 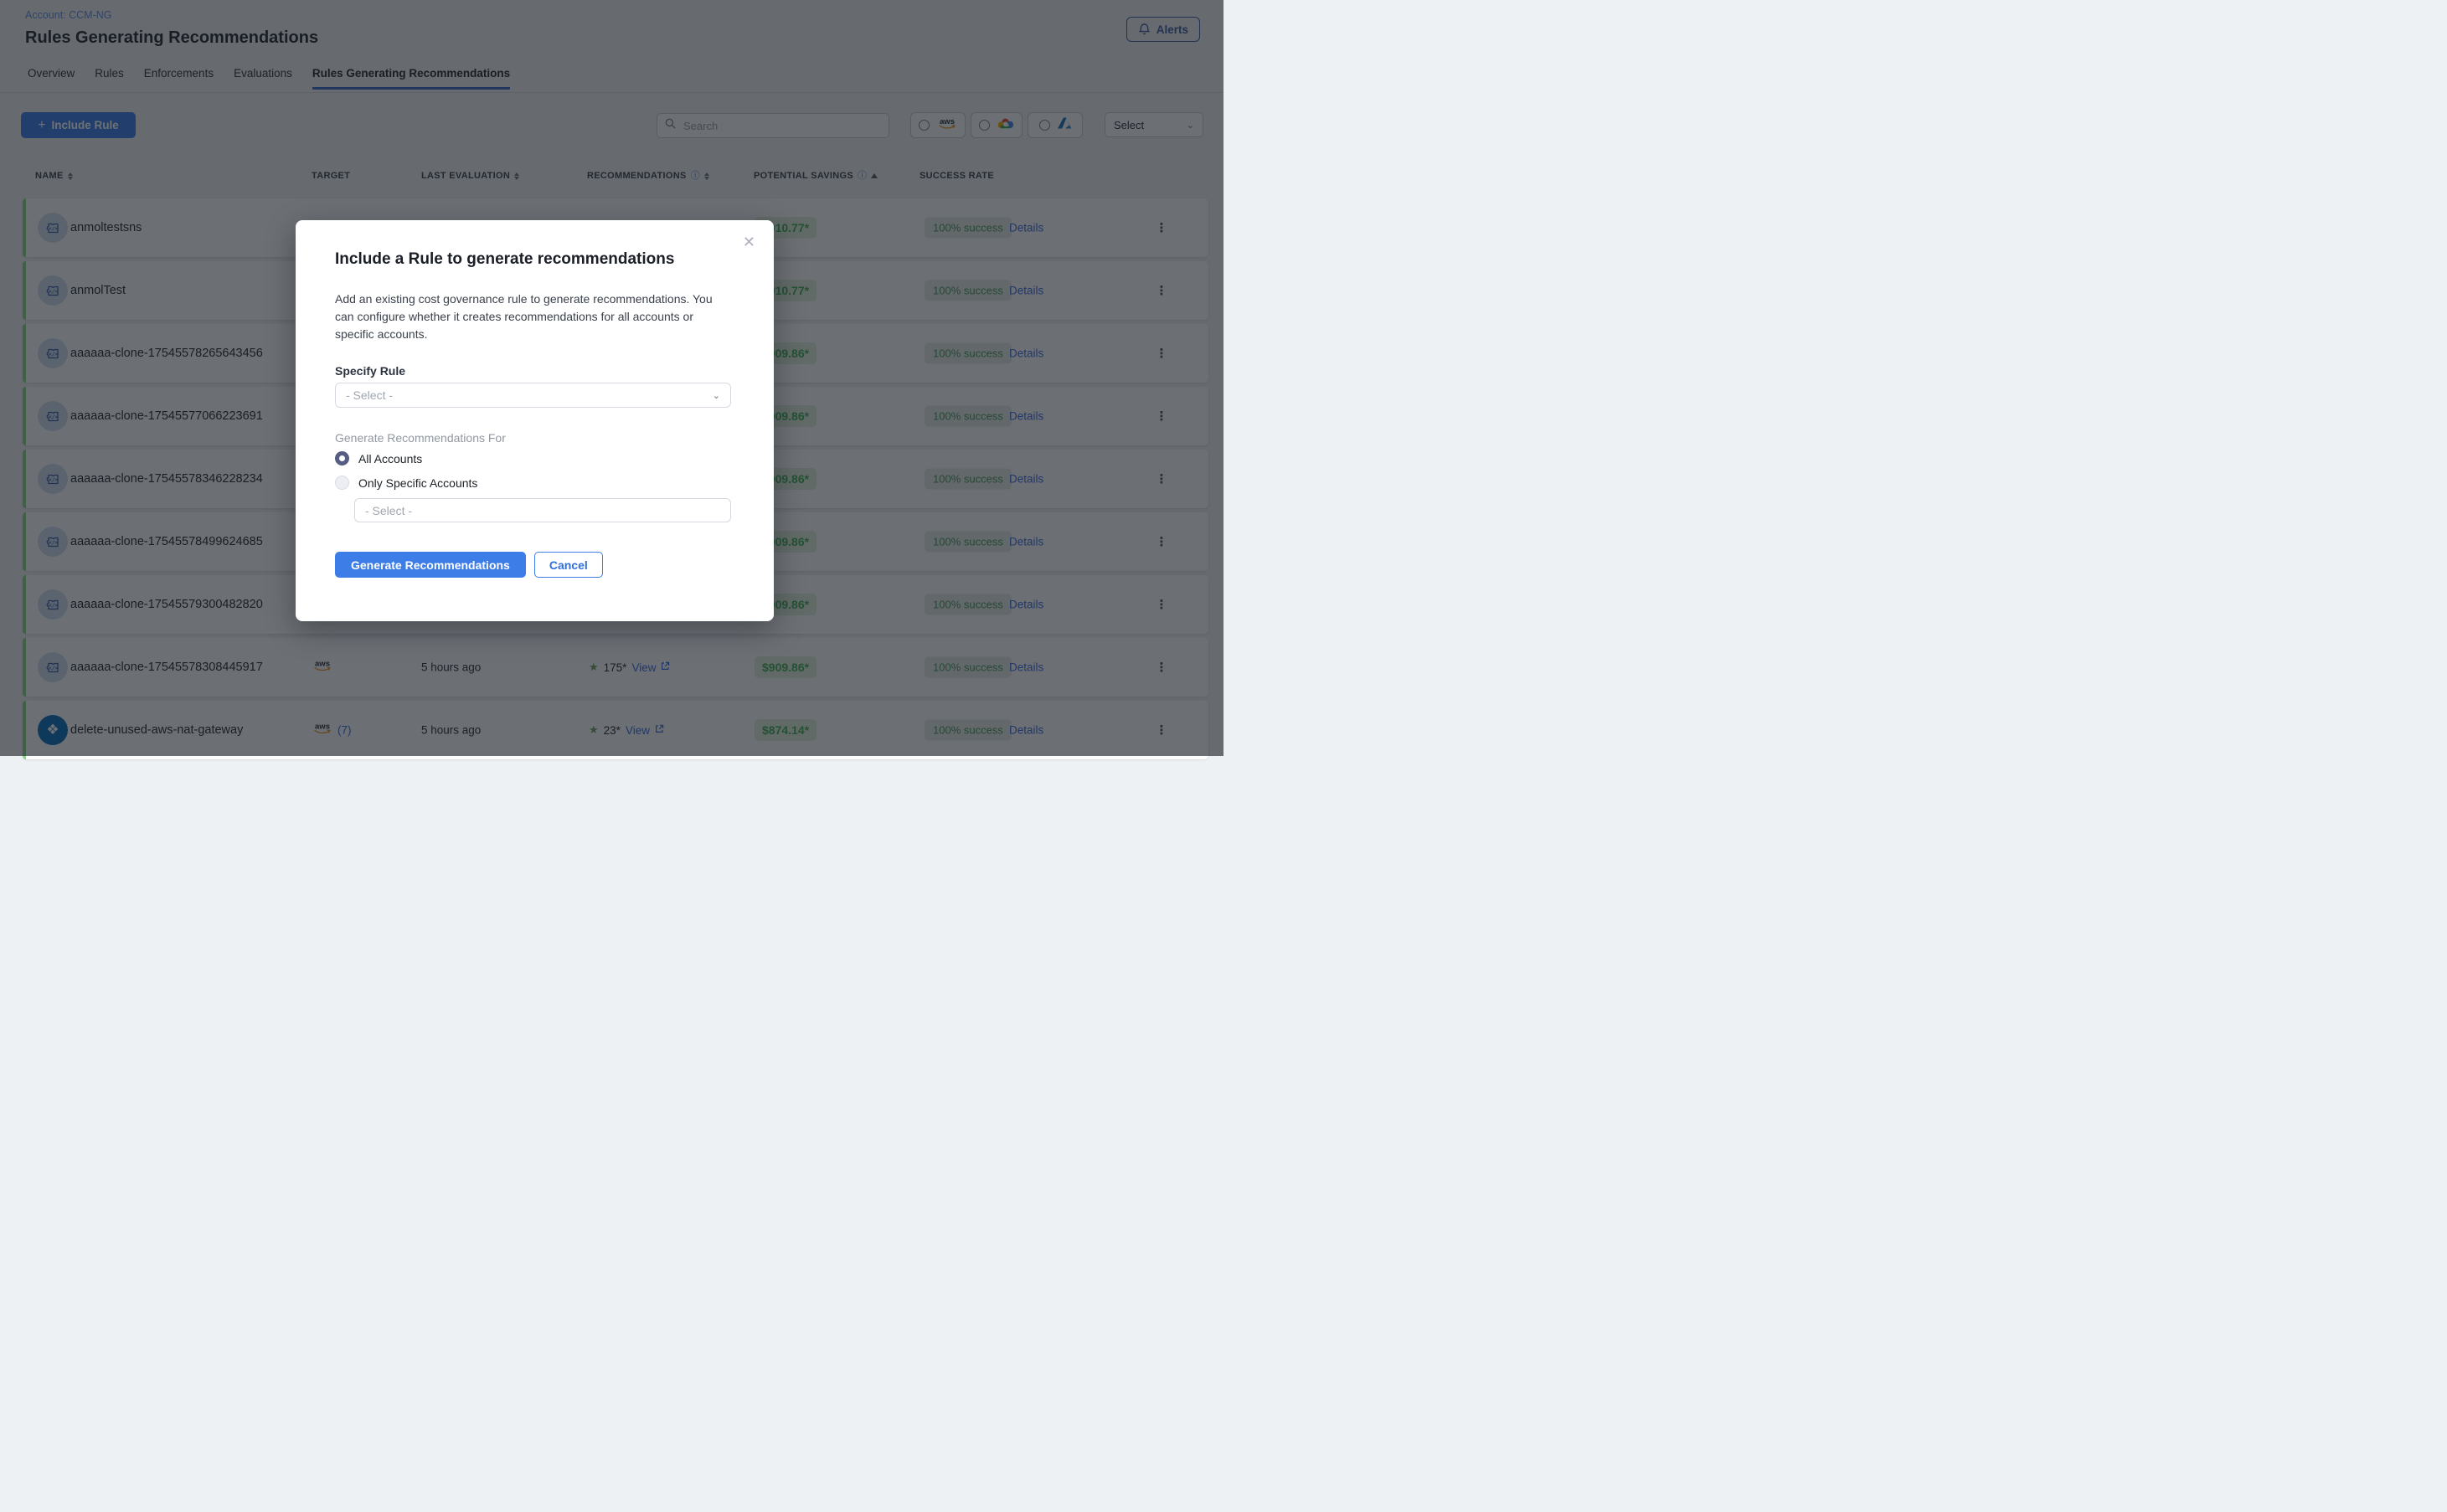 I want to click on radio-selected-icon, so click(x=342, y=458).